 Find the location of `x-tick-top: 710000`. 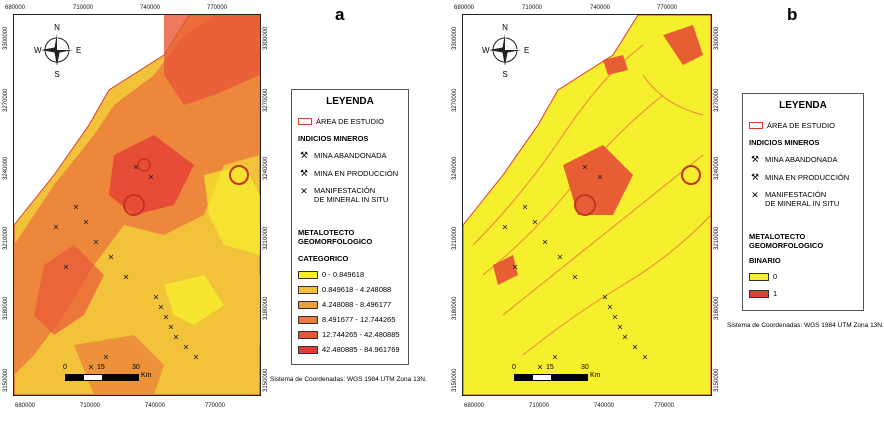

x-tick-top: 710000 is located at coordinates (532, 8).